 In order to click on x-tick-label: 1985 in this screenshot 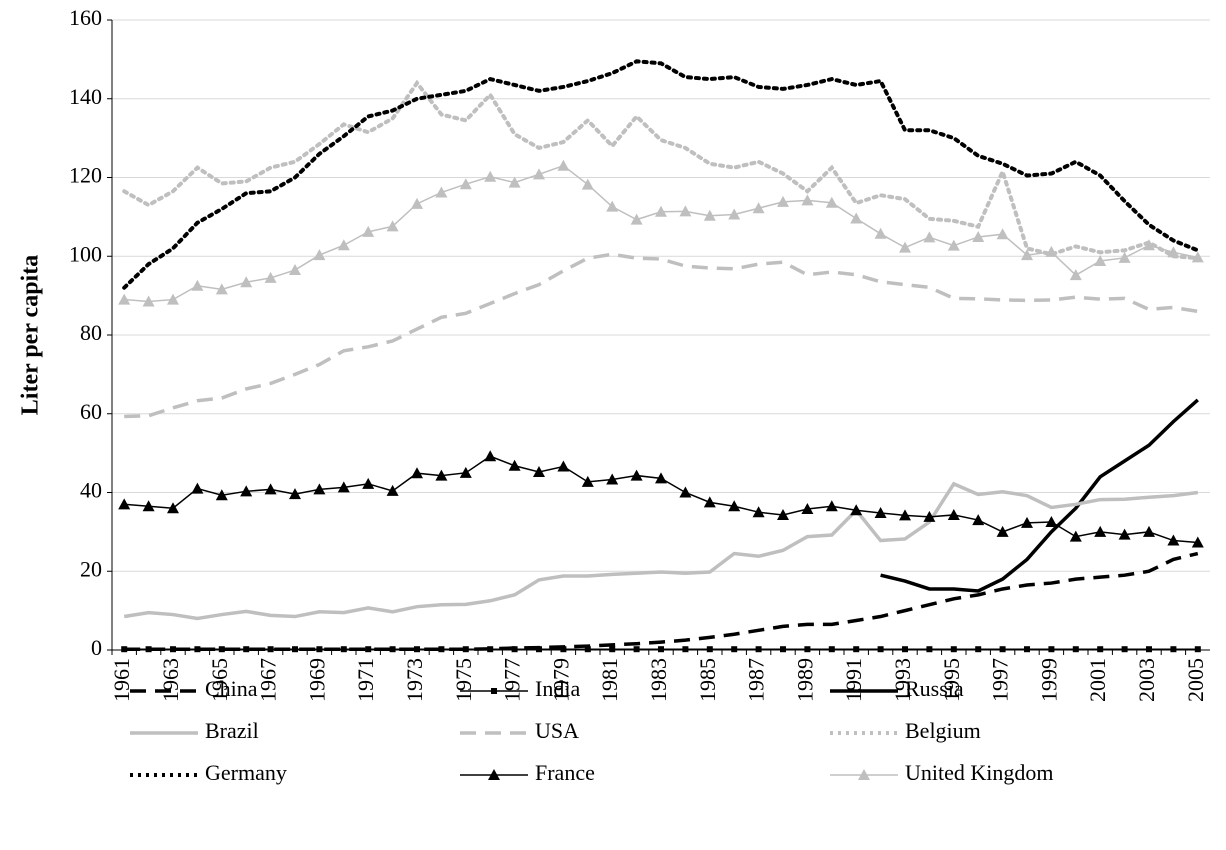, I will do `click(707, 680)`.